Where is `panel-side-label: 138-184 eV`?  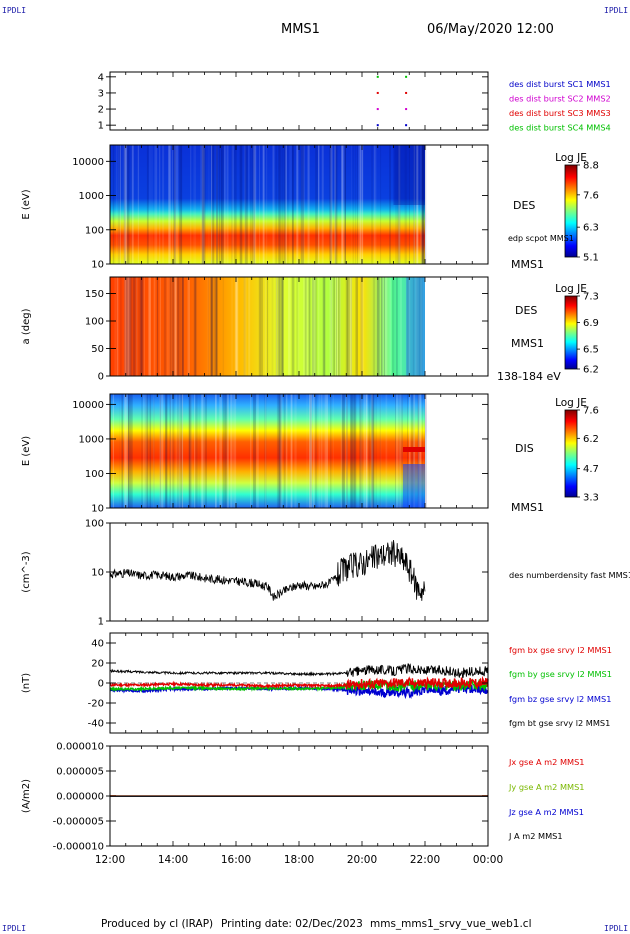 panel-side-label: 138-184 eV is located at coordinates (529, 376).